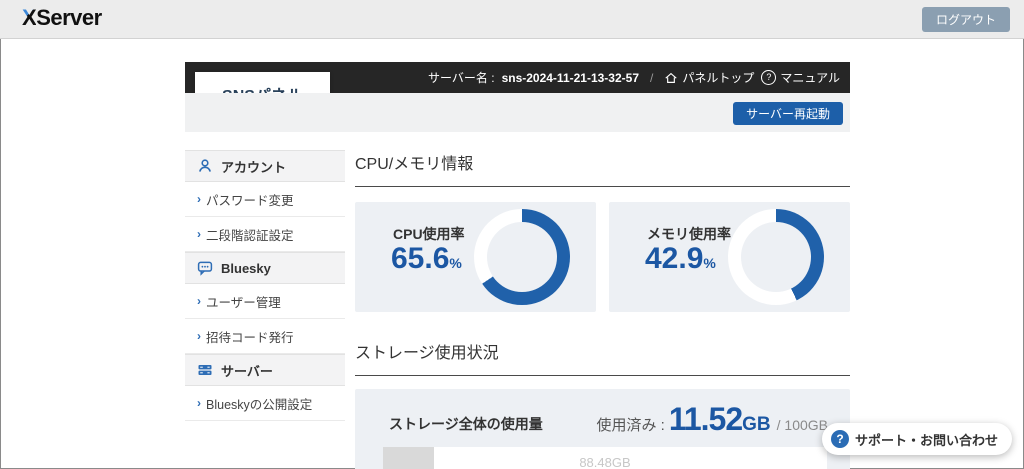  Describe the element at coordinates (466, 424) in the screenshot. I see `storage-total-label: ストレージ全体の使用量` at that location.